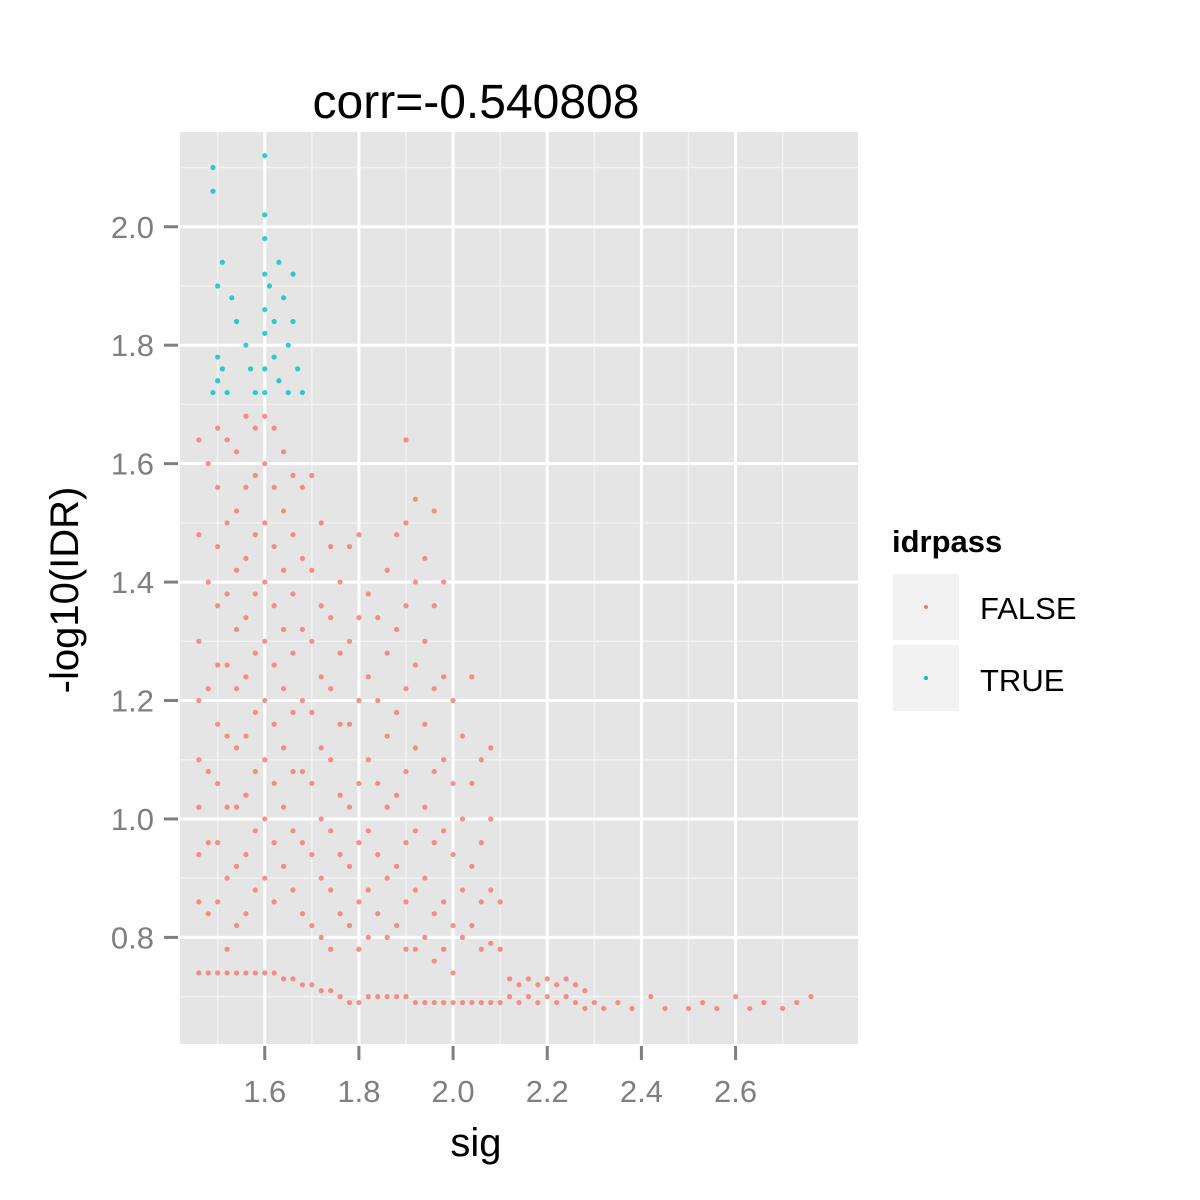 The width and height of the screenshot is (1200, 1200). Describe the element at coordinates (132, 464) in the screenshot. I see `y-tick-label: 1.6` at that location.